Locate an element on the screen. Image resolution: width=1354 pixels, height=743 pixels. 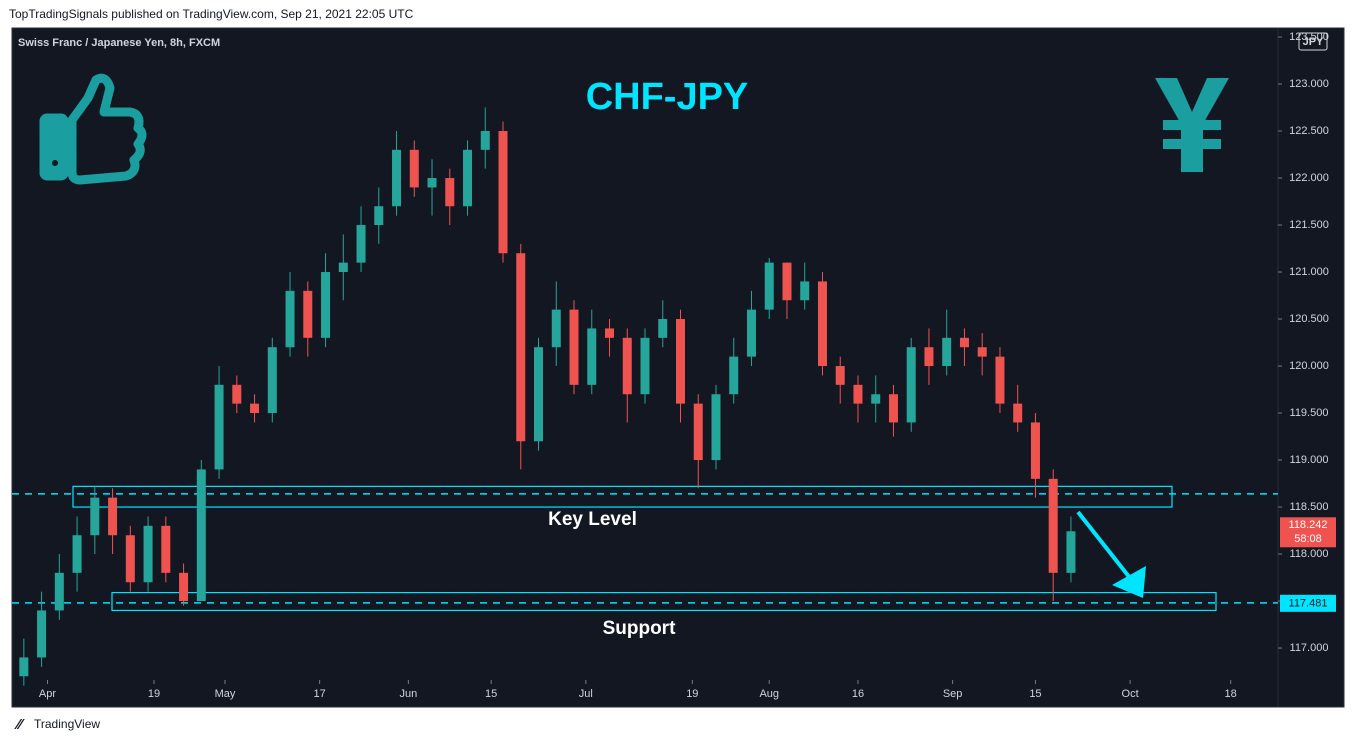
arrow-head is located at coordinates (1129, 582).